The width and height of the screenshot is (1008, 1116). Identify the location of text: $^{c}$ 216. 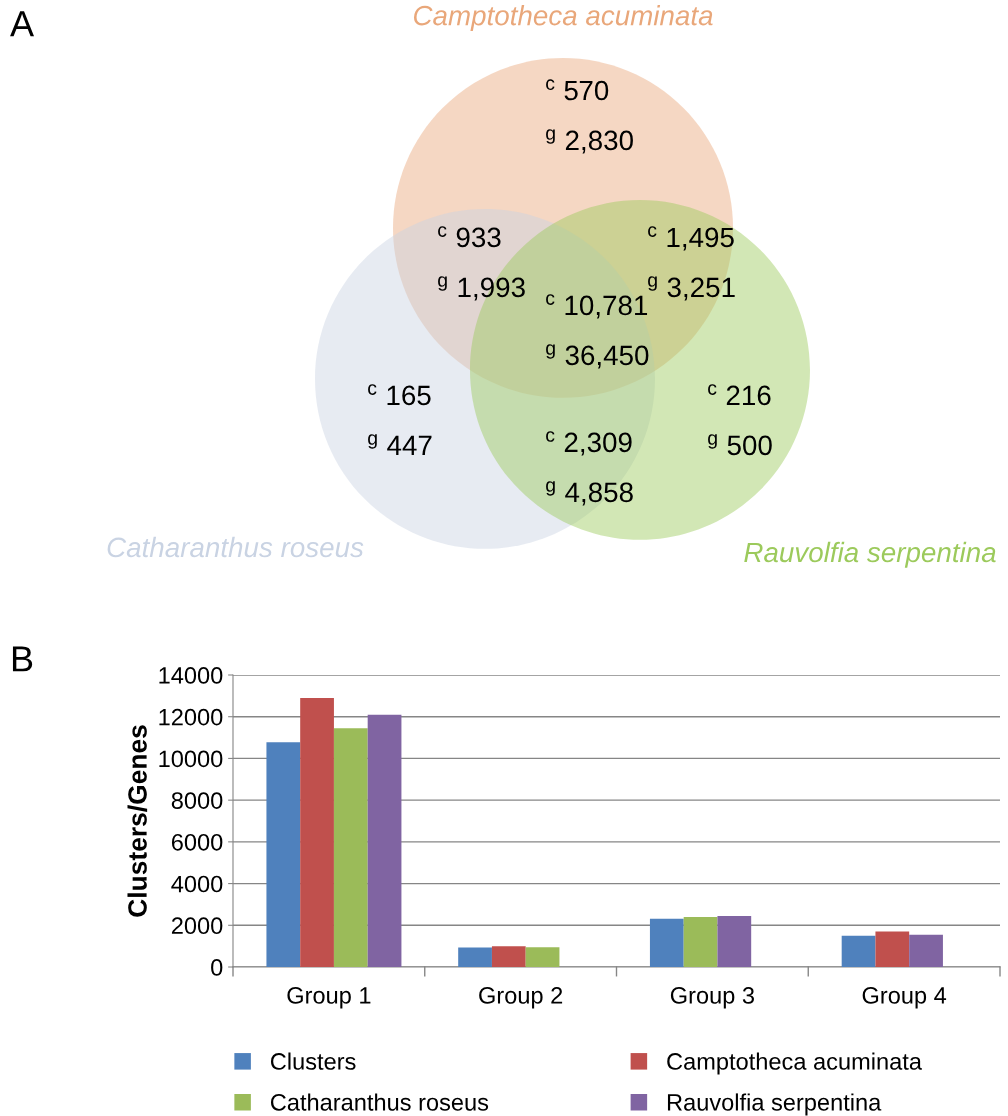
(739, 395).